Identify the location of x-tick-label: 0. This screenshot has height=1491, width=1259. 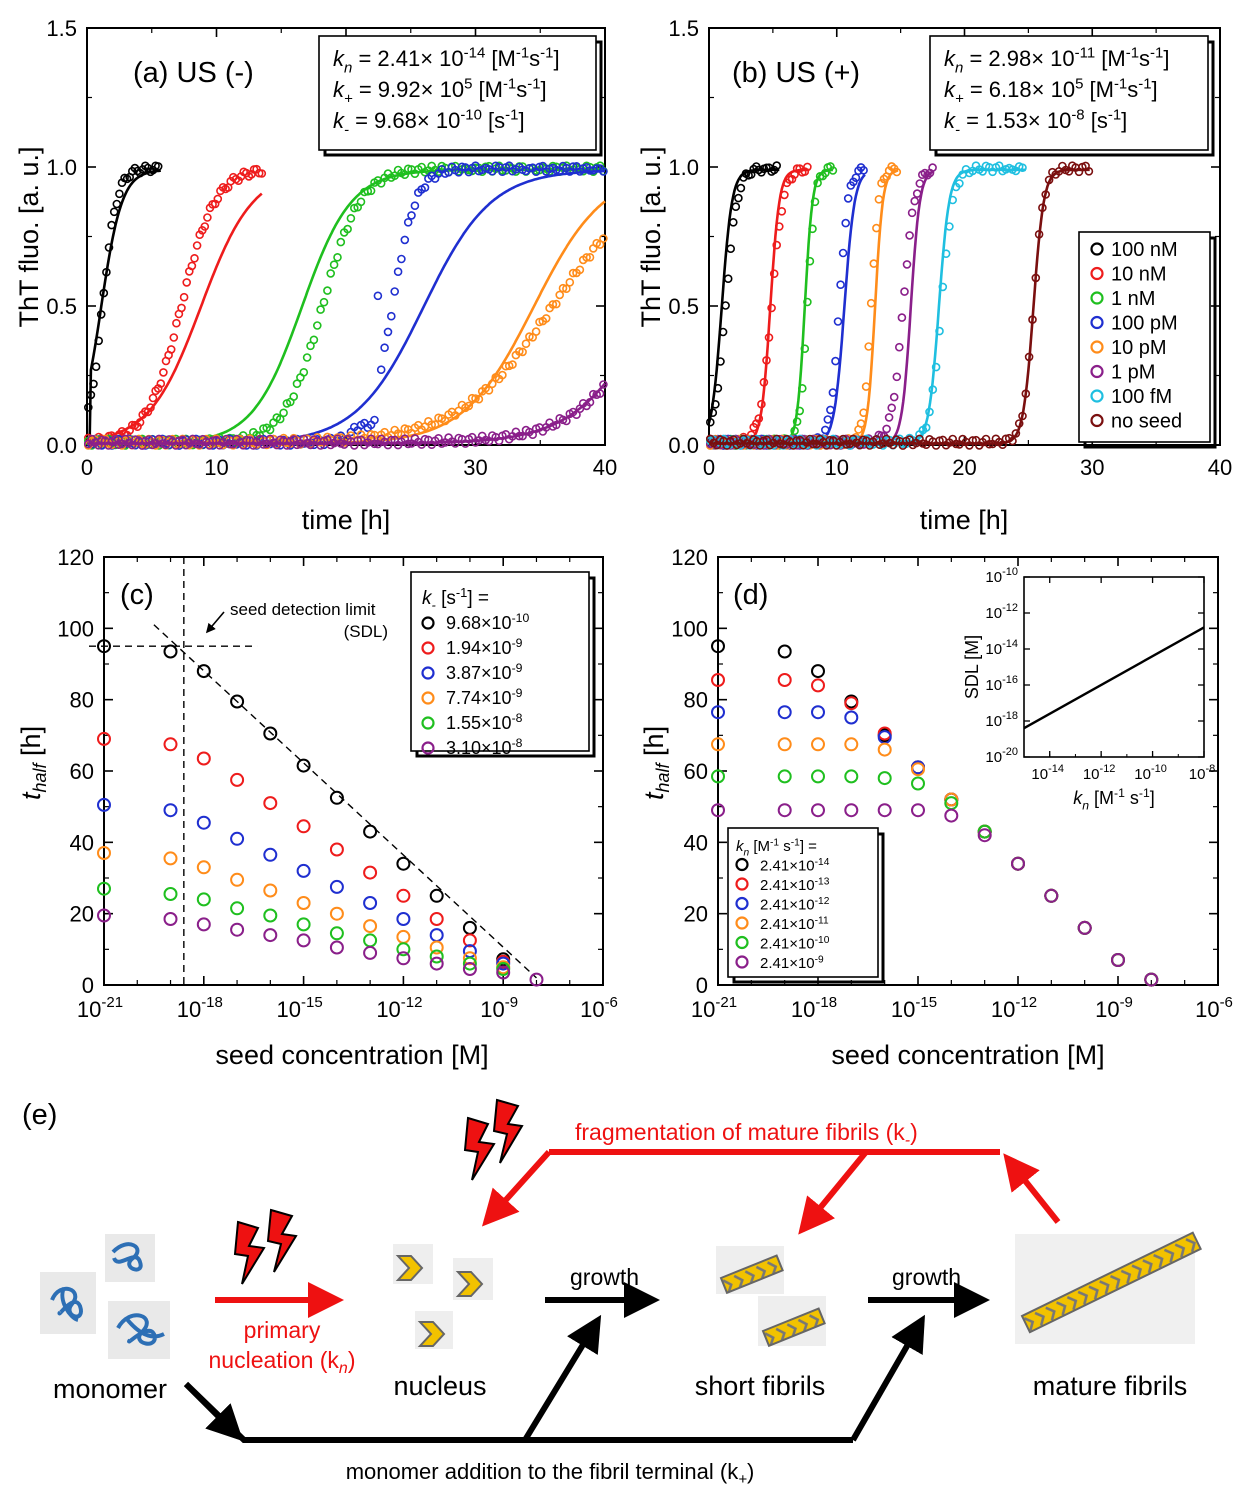
(87, 467).